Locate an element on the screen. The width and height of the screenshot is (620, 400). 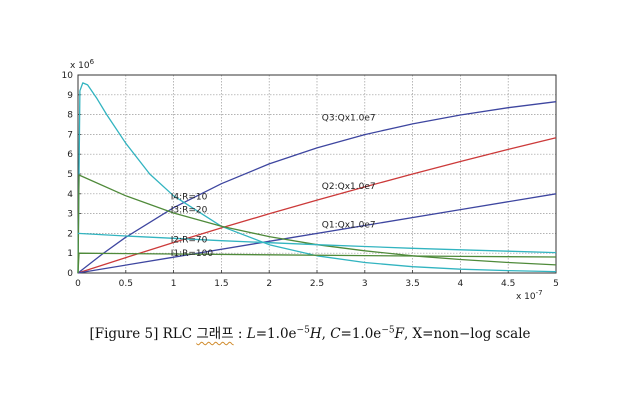
inductance-value: =1.0e is located at coordinates (276, 334).